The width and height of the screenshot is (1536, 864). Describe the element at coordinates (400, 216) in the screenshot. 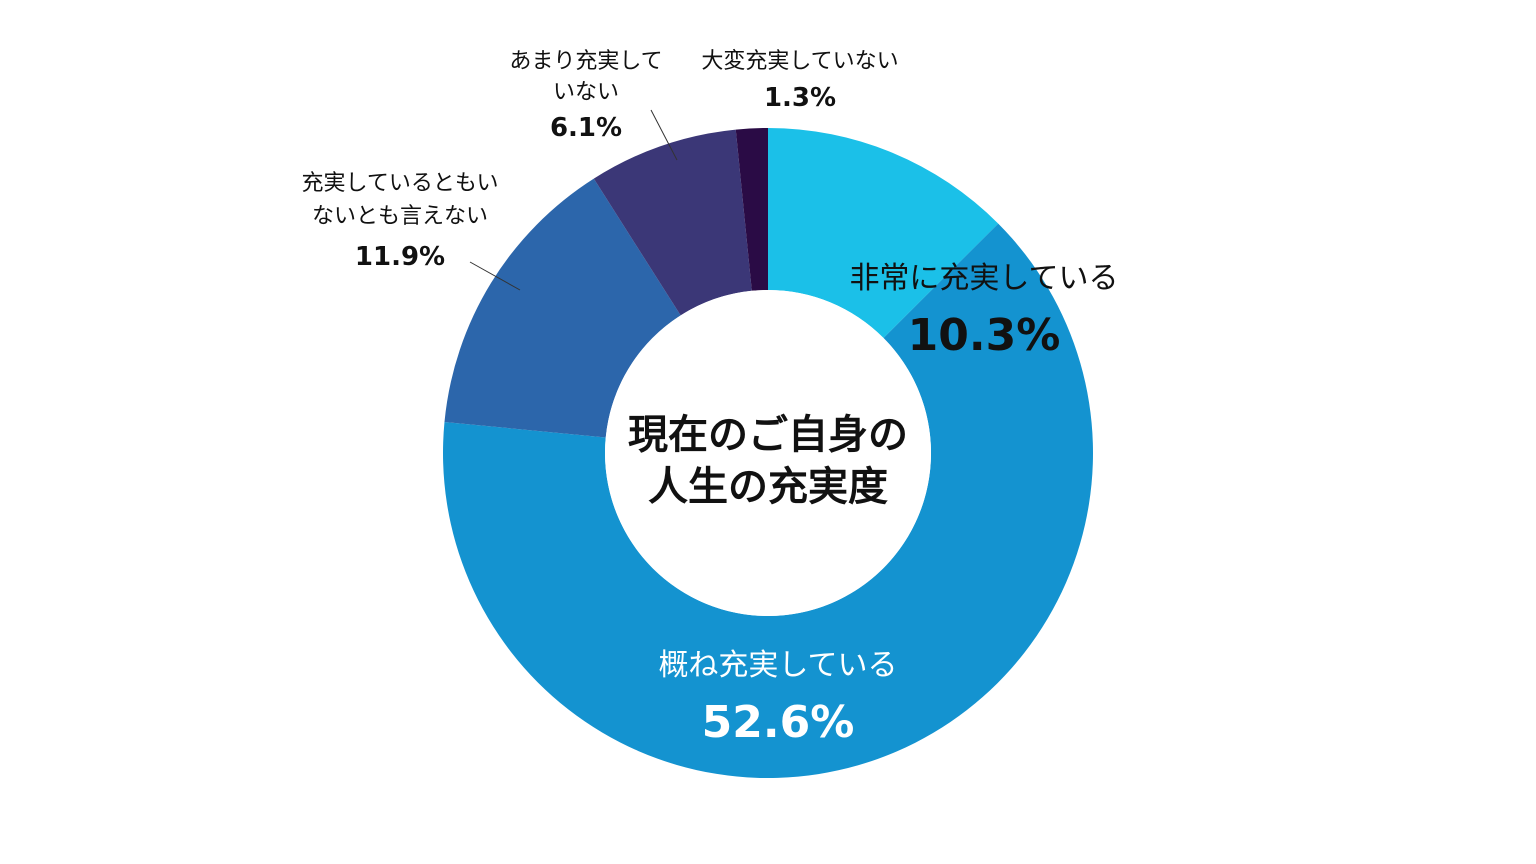

I see `slice-label-neutral-line-2: ないとも言えない` at that location.